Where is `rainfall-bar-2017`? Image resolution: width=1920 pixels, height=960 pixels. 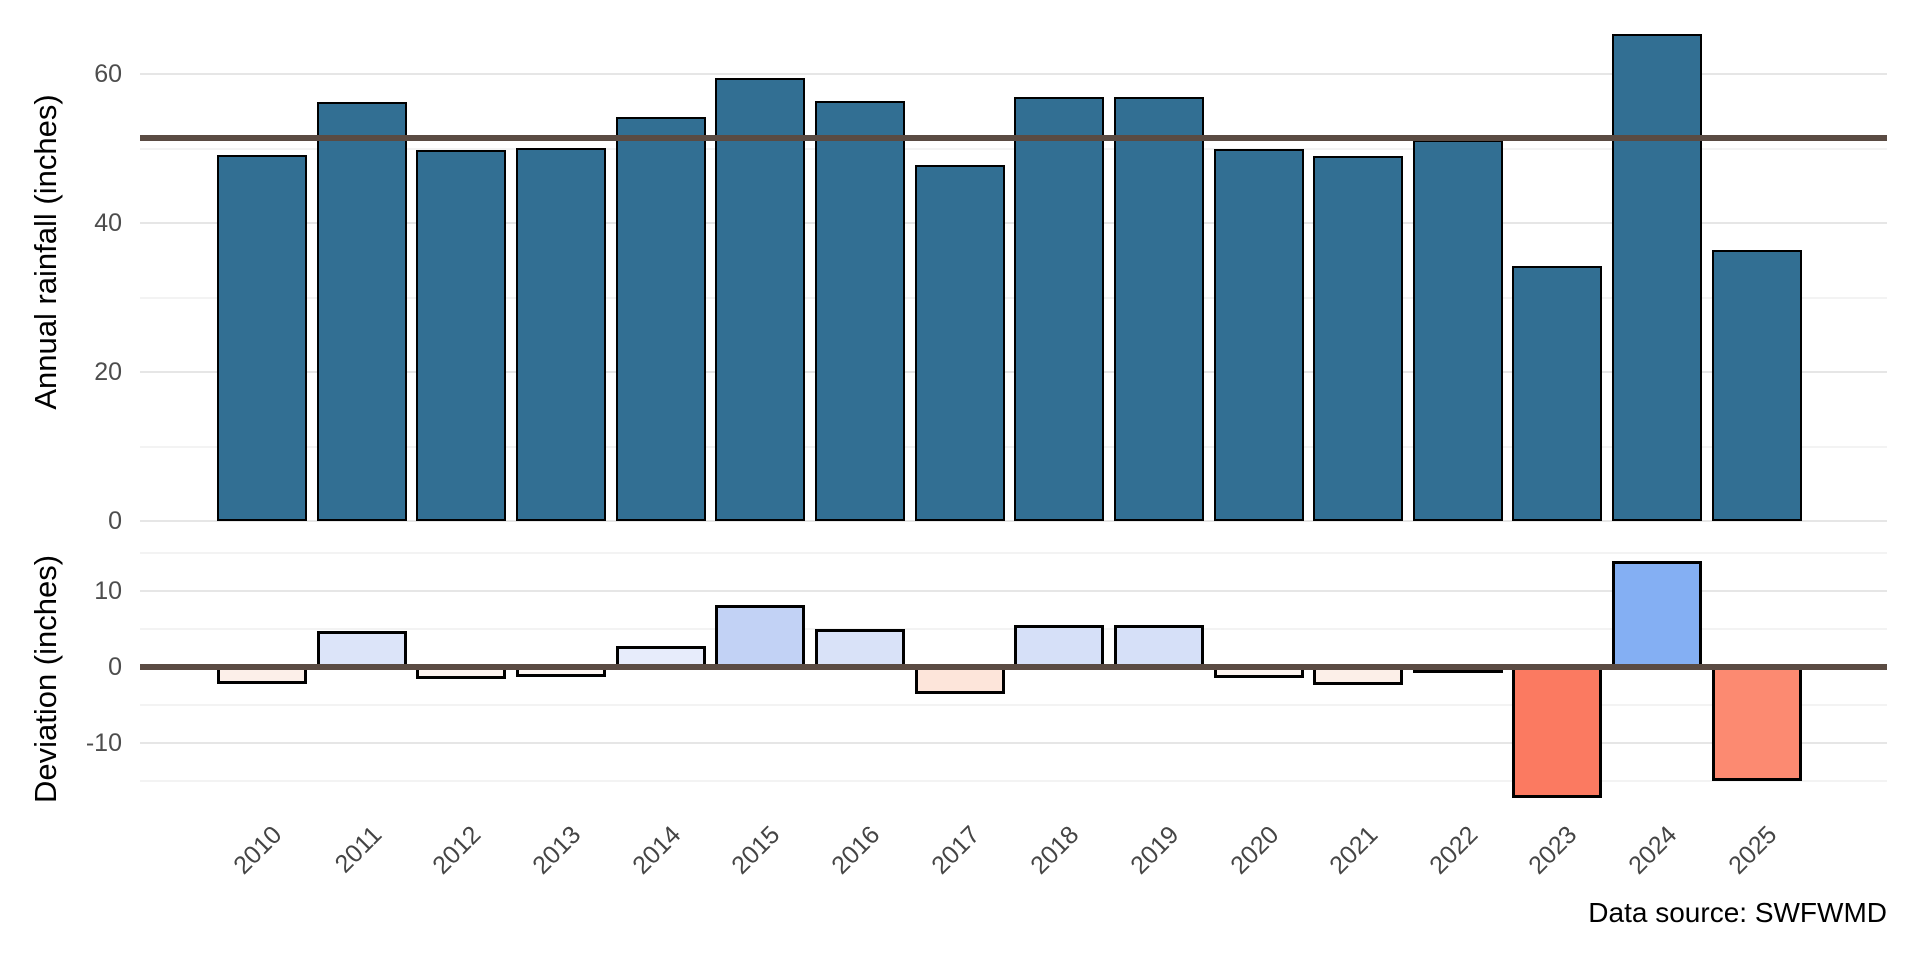
rainfall-bar-2017 is located at coordinates (959, 342).